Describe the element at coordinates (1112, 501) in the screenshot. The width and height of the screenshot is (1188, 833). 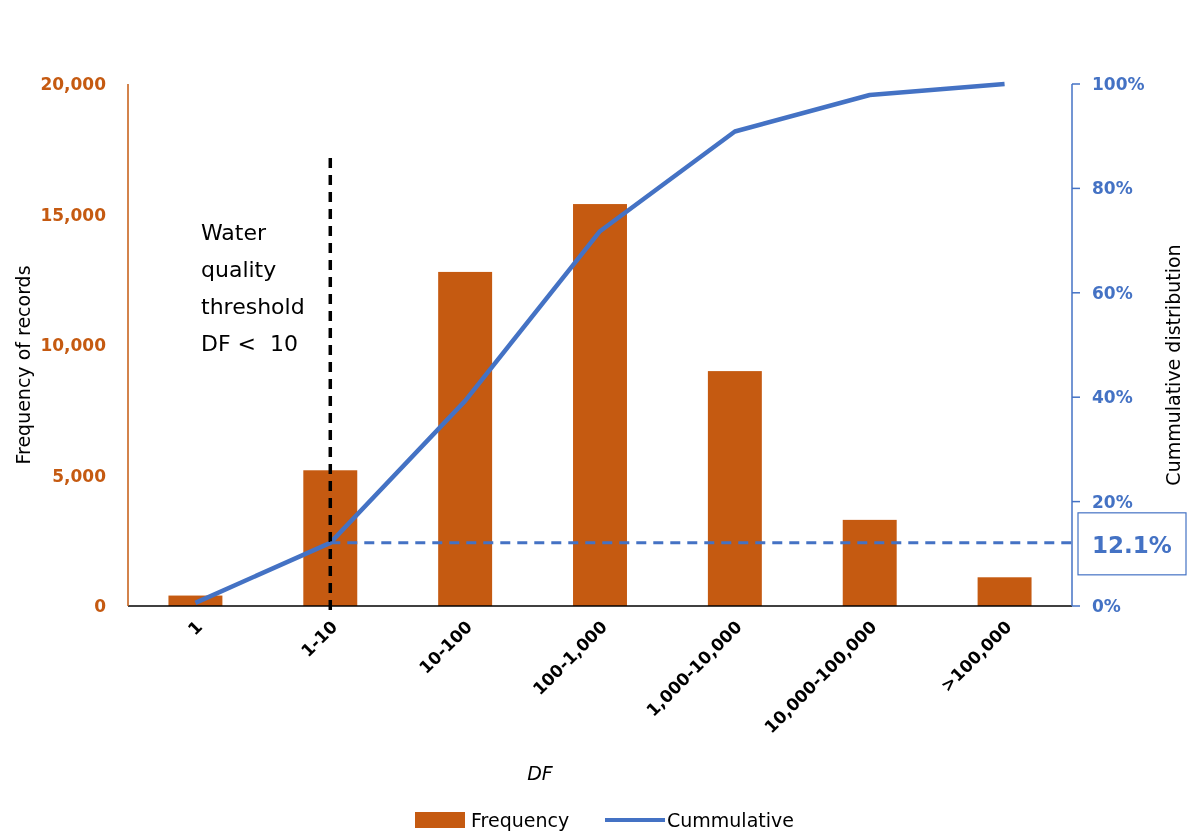
I see `y2-tick-label: 20%` at that location.